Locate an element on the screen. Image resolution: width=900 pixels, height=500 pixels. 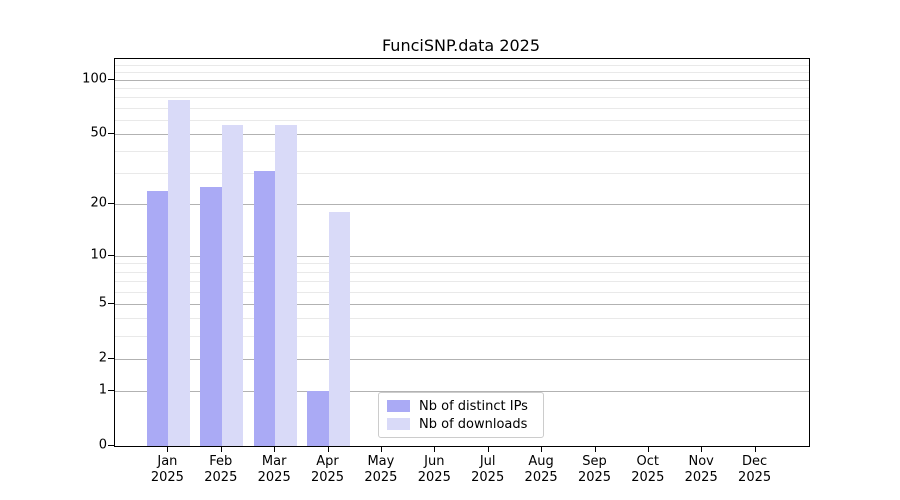
y-tick-label: 10 is located at coordinates (98, 255).